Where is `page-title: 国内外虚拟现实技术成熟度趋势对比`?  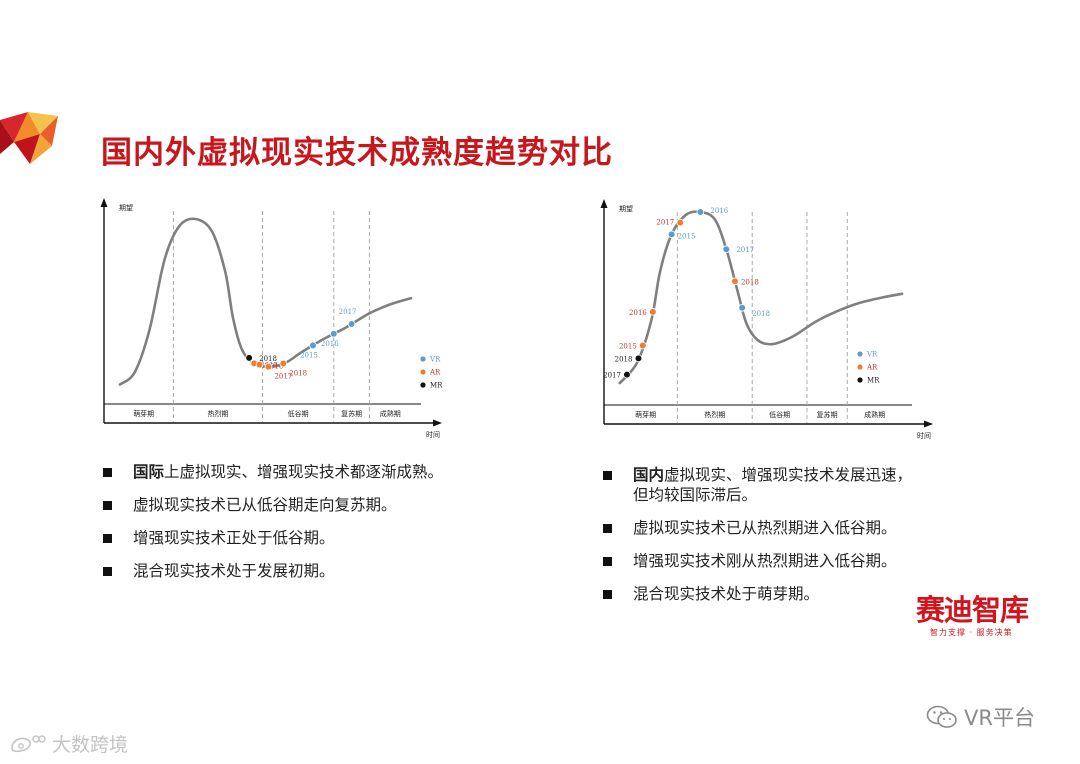
page-title: 国内外虚拟现实技术成熟度趋势对比 is located at coordinates (357, 153).